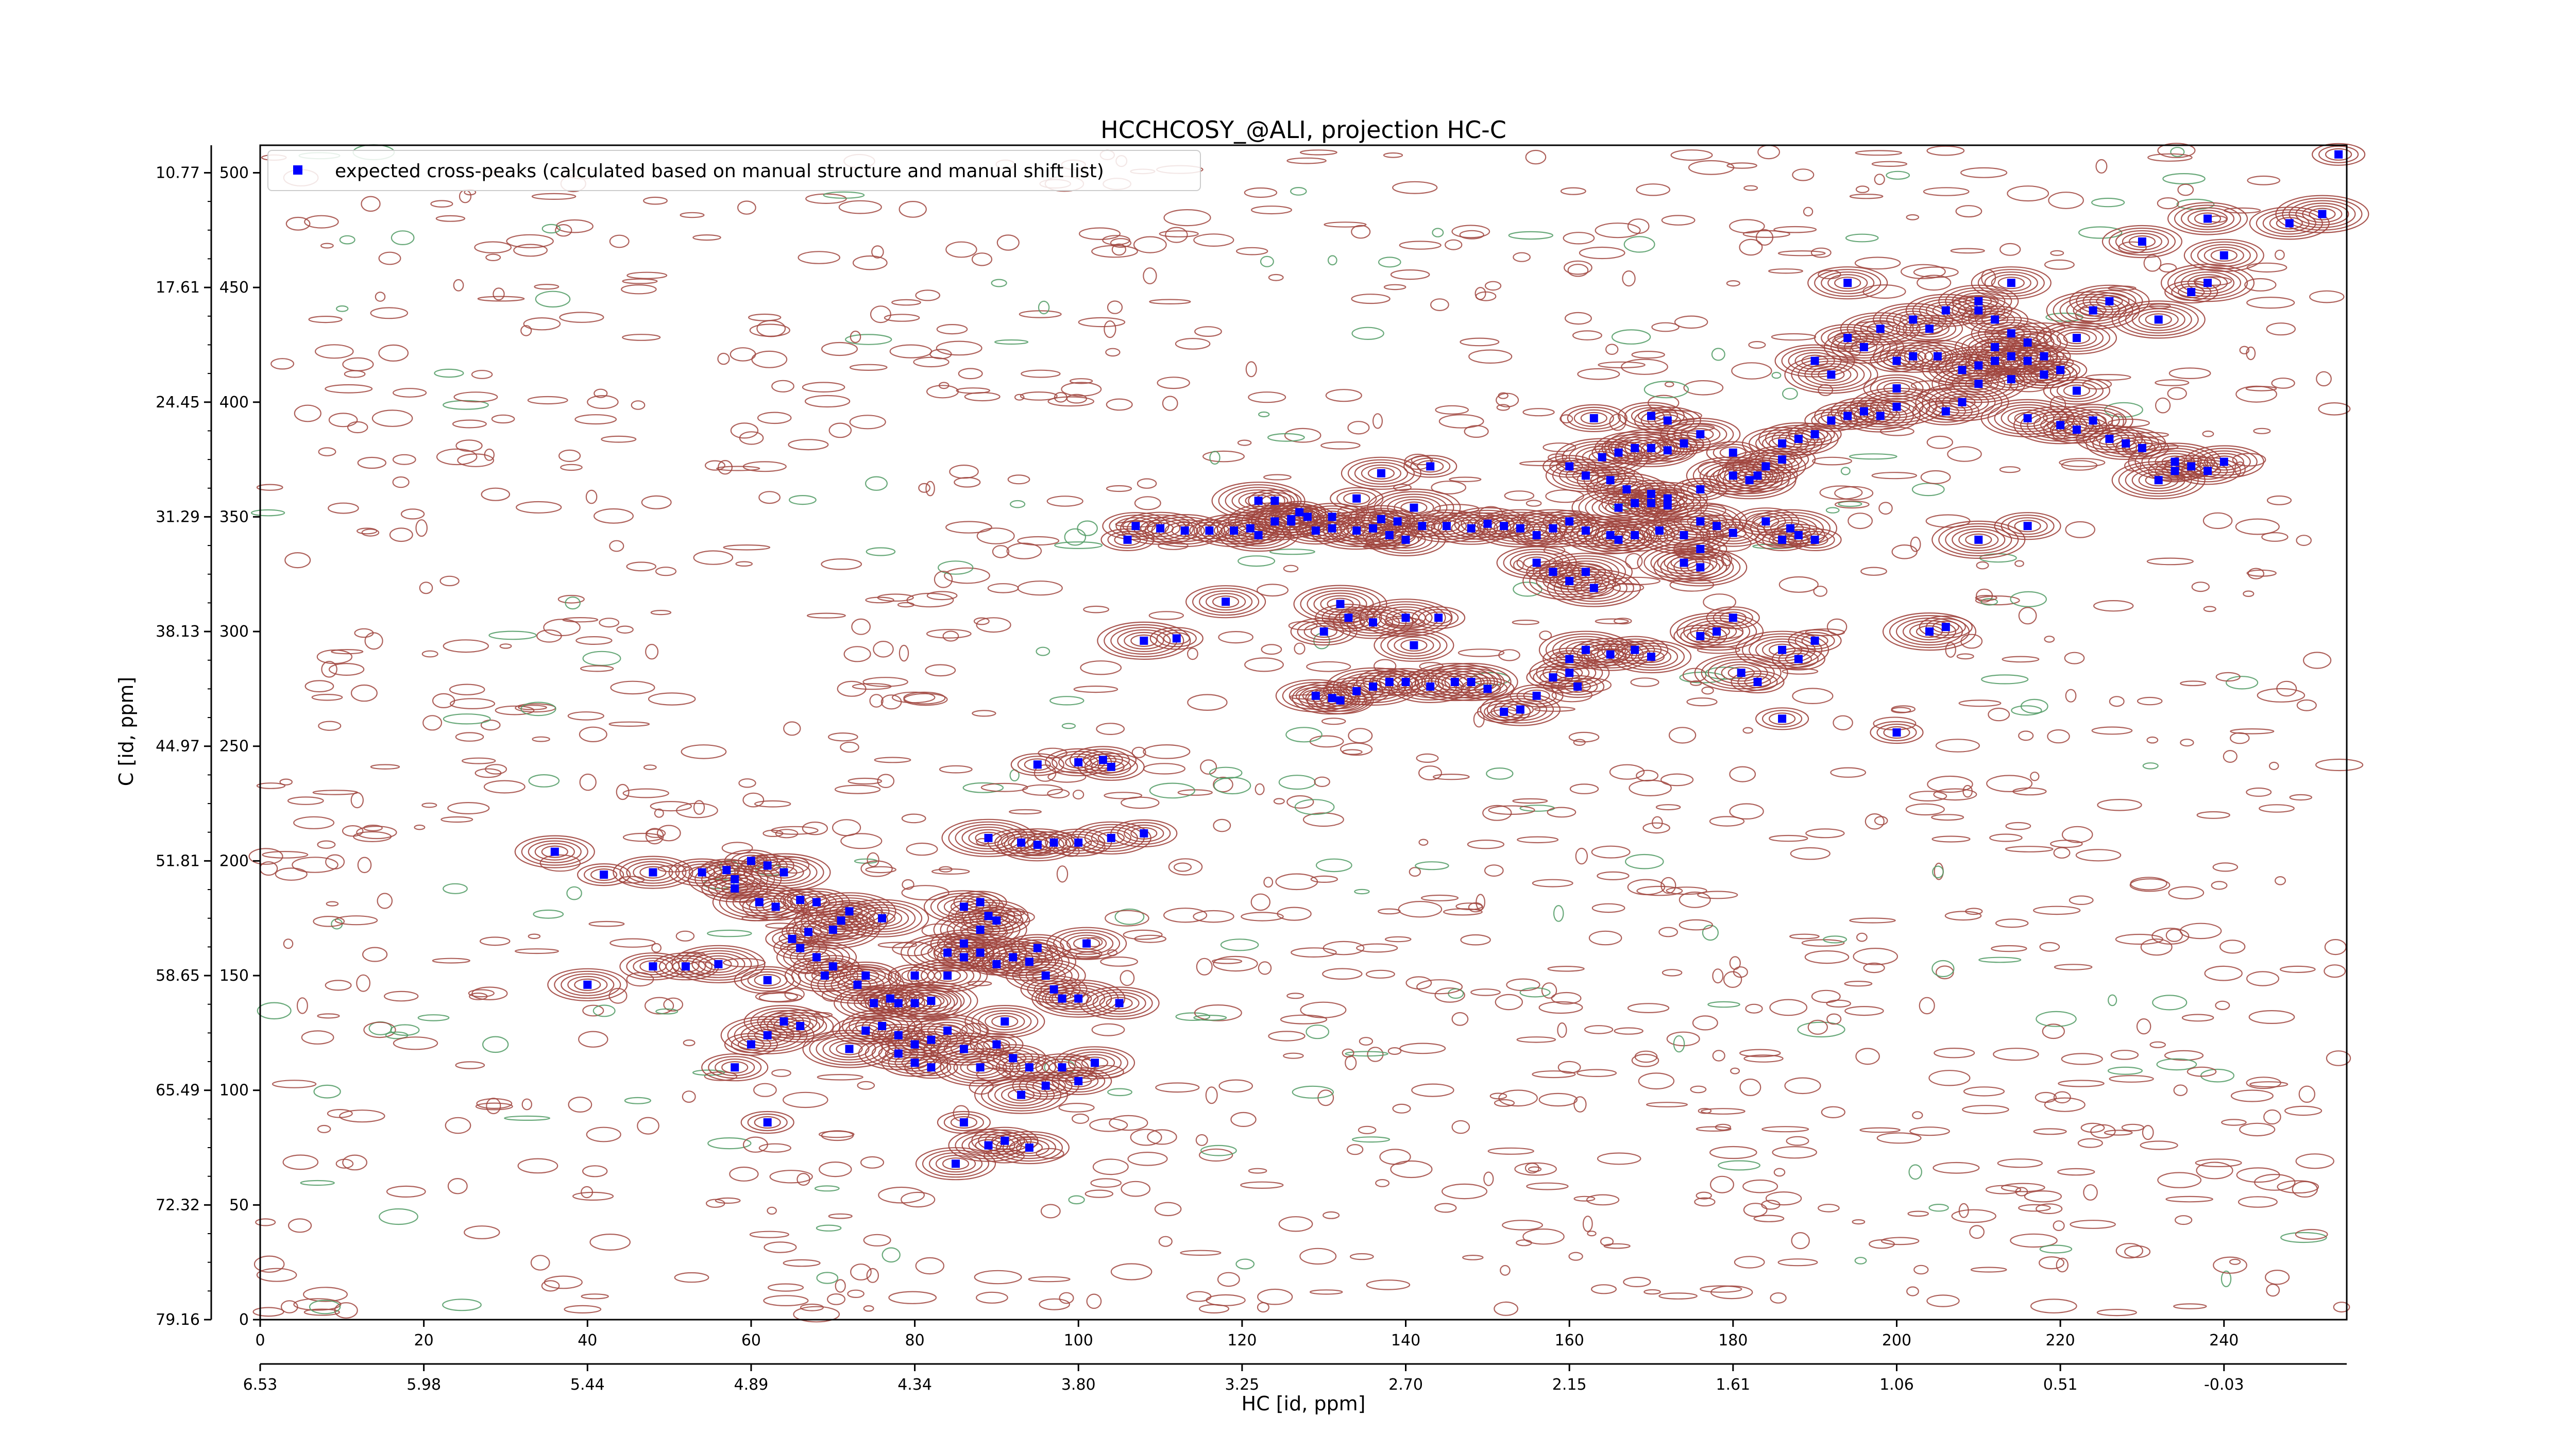 This screenshot has width=2576, height=1451. What do you see at coordinates (178, 1091) in the screenshot?
I see `y-ppm-tick-label: 65.49` at bounding box center [178, 1091].